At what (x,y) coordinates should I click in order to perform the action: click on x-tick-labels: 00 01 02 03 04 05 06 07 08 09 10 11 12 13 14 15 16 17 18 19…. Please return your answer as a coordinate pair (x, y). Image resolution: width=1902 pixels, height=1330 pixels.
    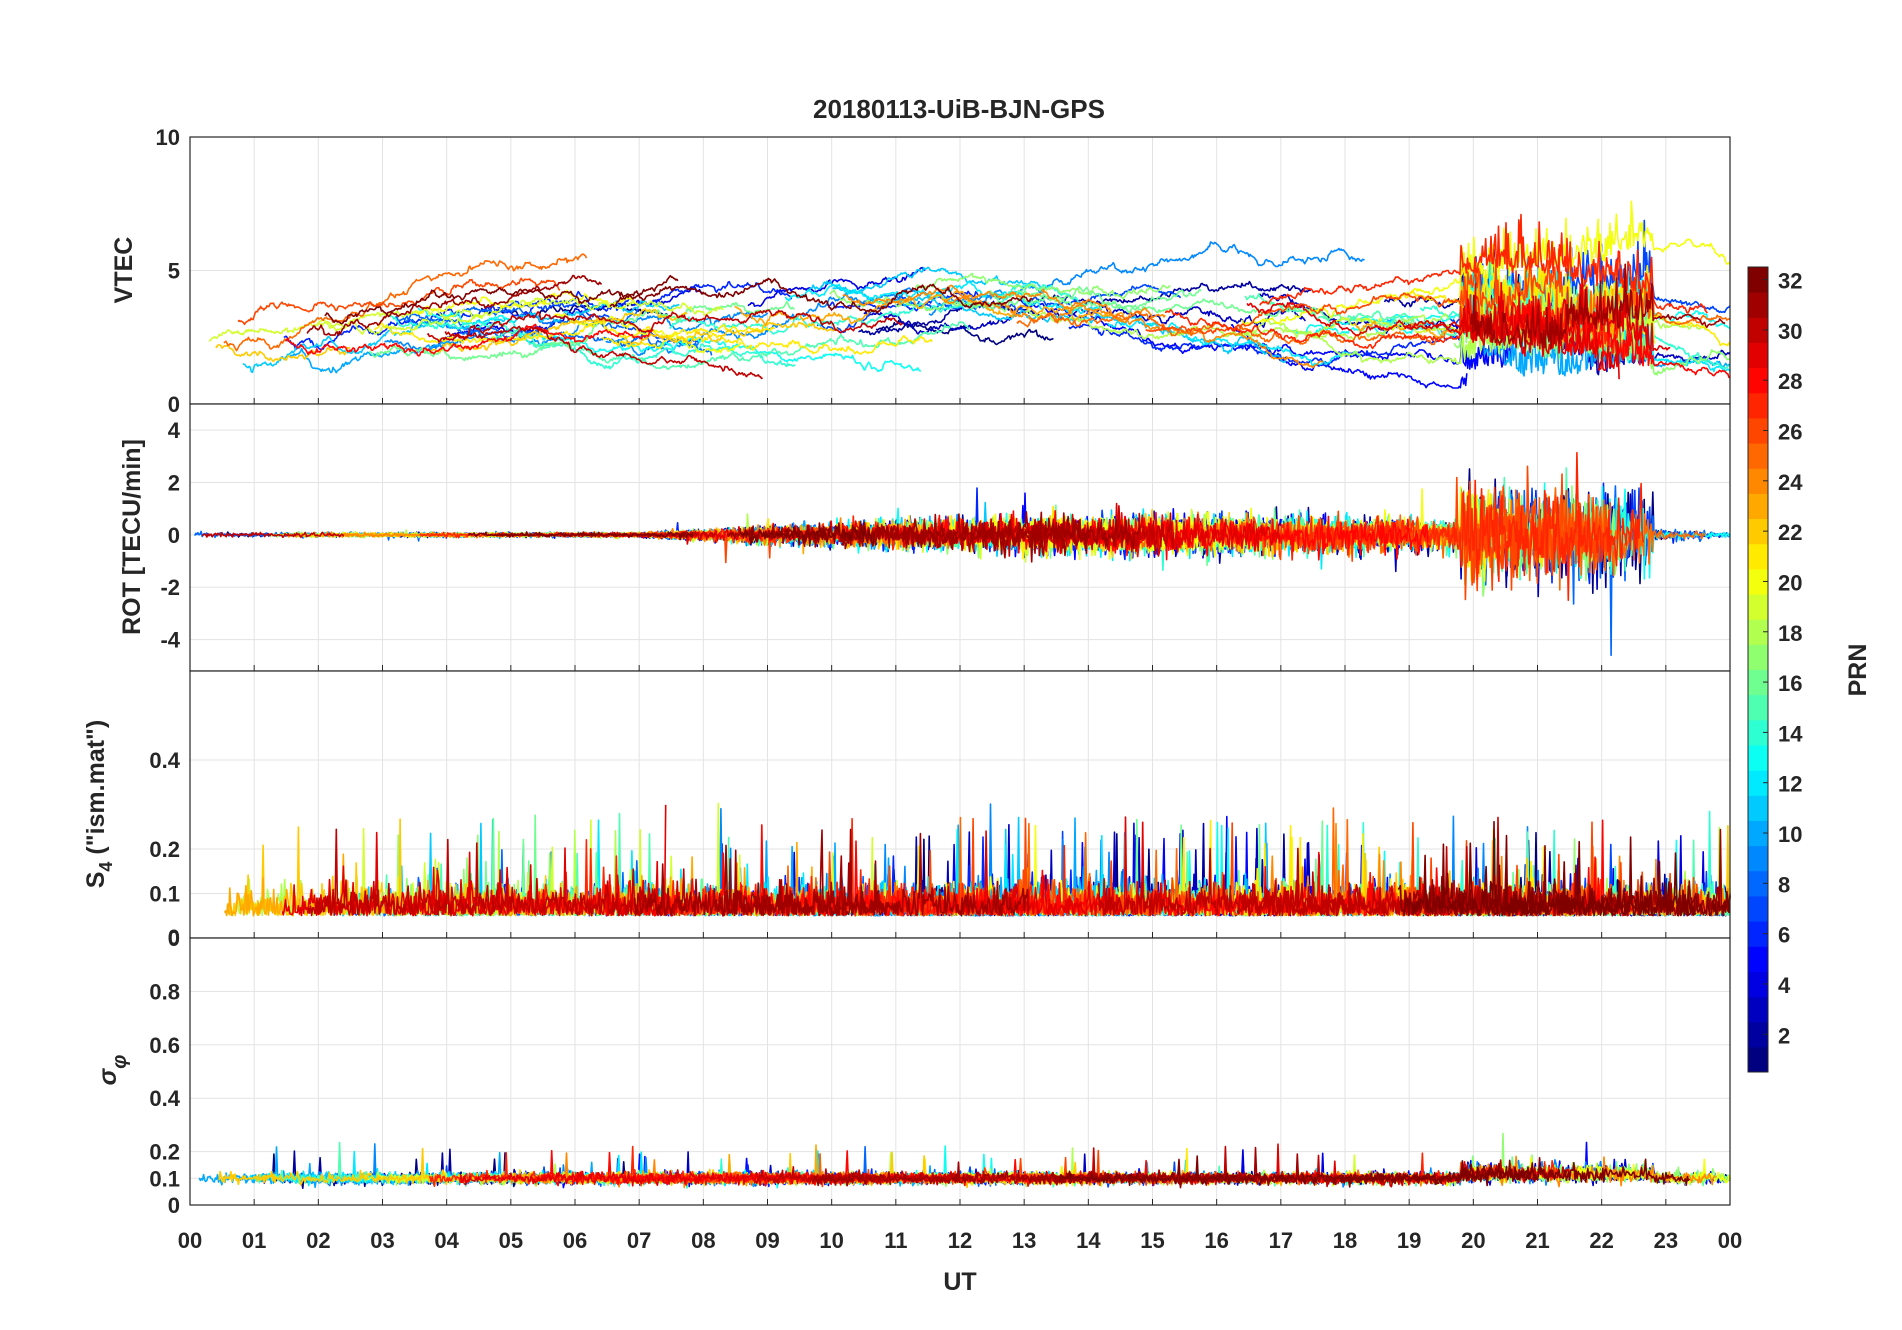
    Looking at the image, I should click on (960, 1240).